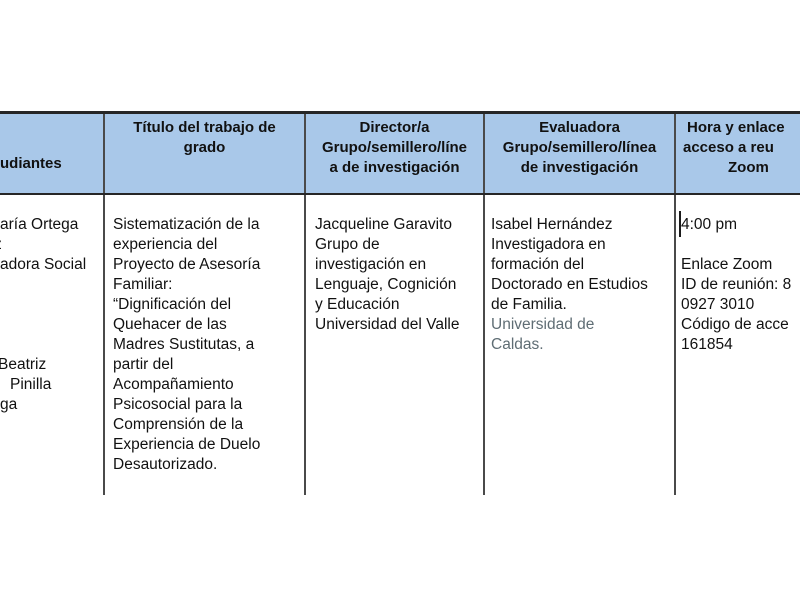  What do you see at coordinates (579, 167) in the screenshot?
I see `text-line: de investigación` at bounding box center [579, 167].